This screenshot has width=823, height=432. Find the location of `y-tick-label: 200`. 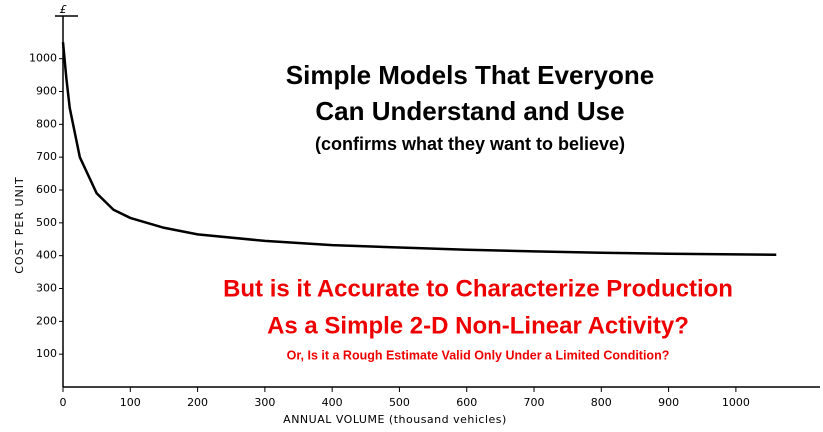

y-tick-label: 200 is located at coordinates (46, 320).